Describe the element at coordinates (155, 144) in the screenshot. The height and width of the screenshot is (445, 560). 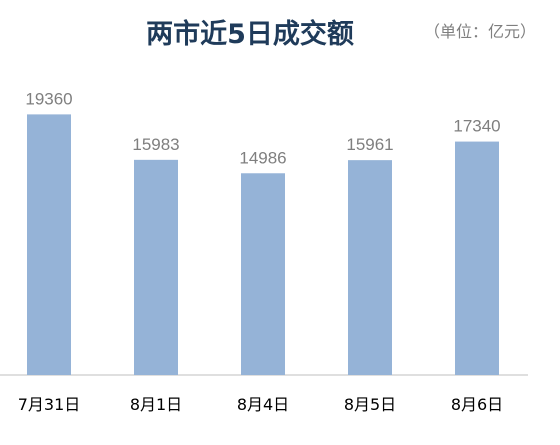
I see `data-label-1: 15983` at that location.